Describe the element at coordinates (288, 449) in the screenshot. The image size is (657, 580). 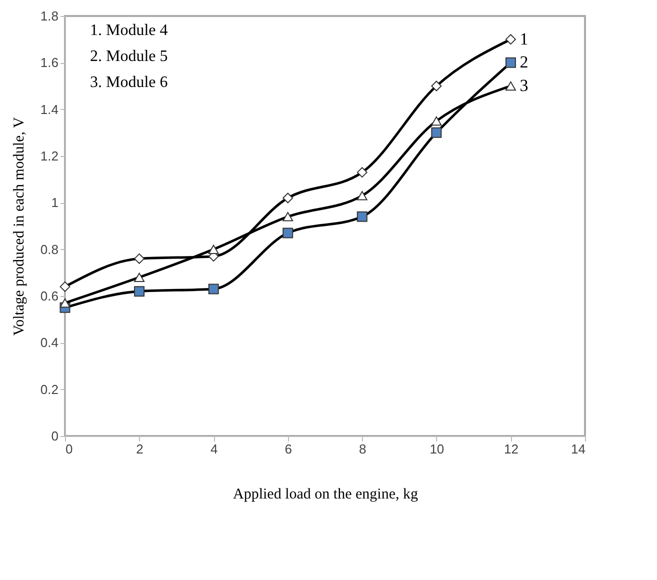
I see `x-tick-label: 6` at that location.